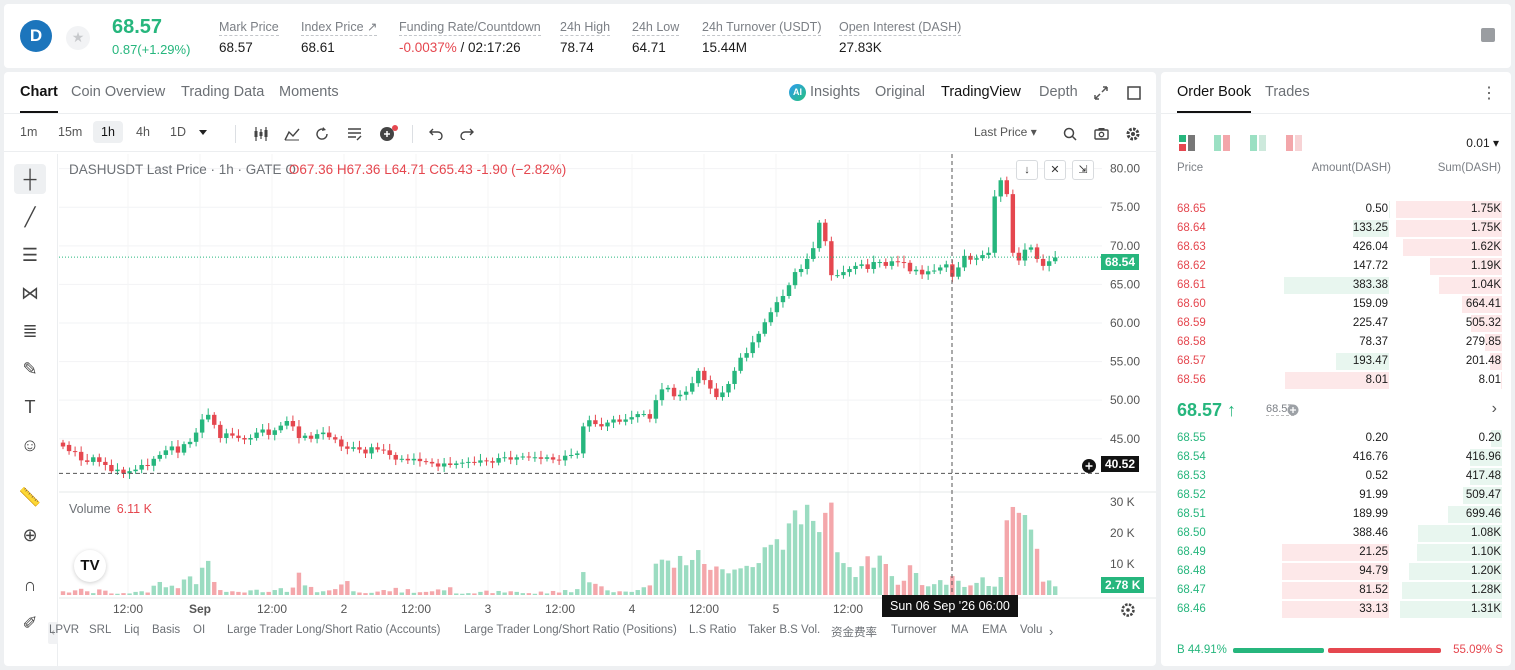 The image size is (1515, 670). Describe the element at coordinates (30, 369) in the screenshot. I see `brush-icon: ✎` at that location.